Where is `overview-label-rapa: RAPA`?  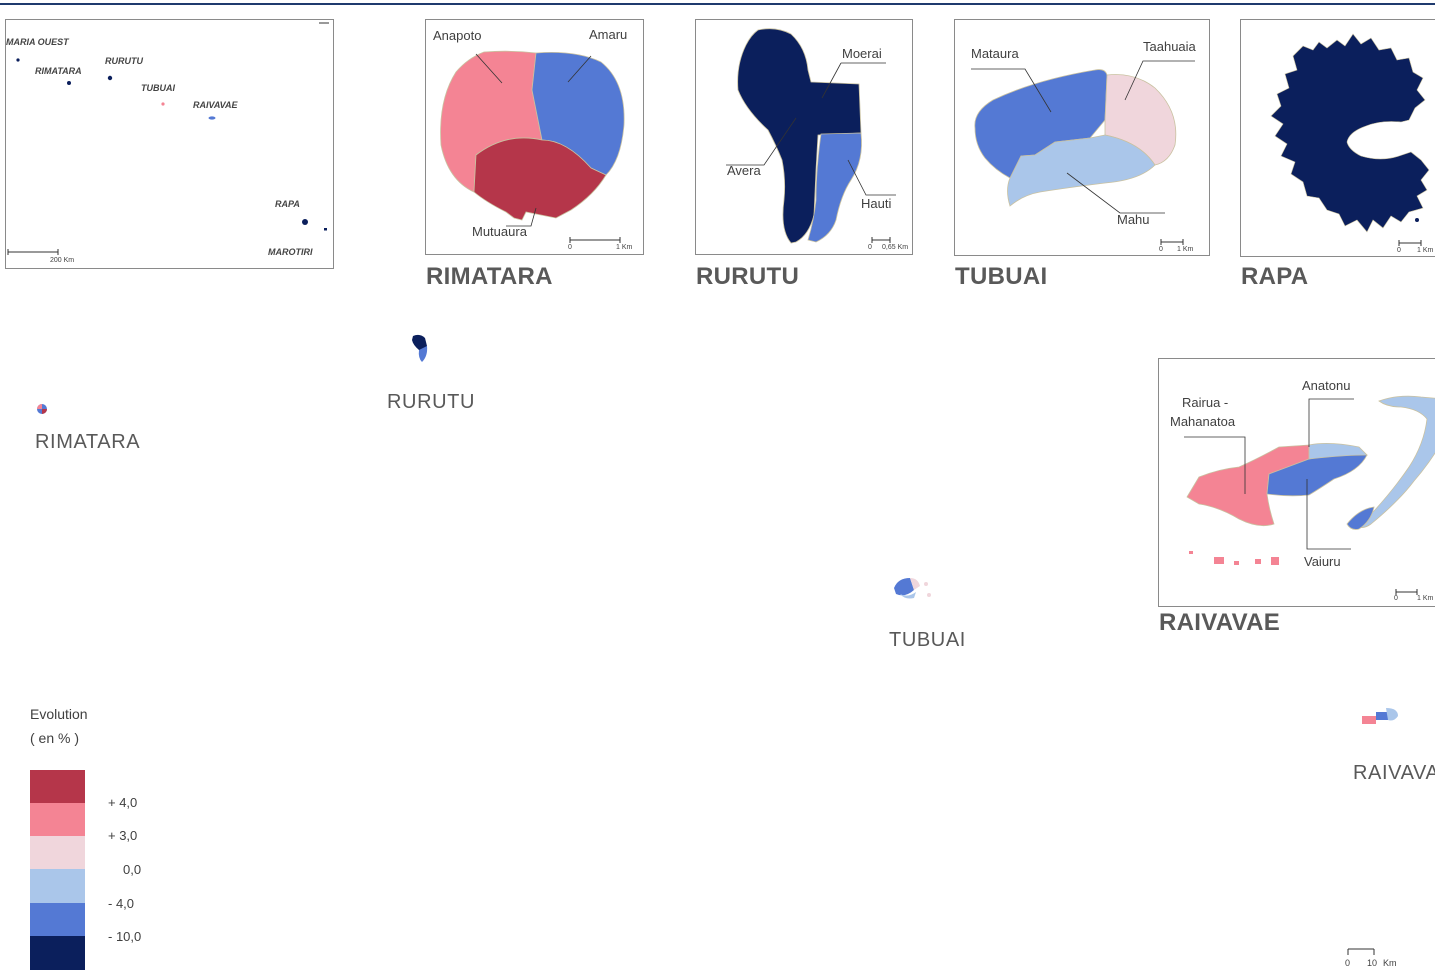
overview-label-rapa: RAPA is located at coordinates (287, 204).